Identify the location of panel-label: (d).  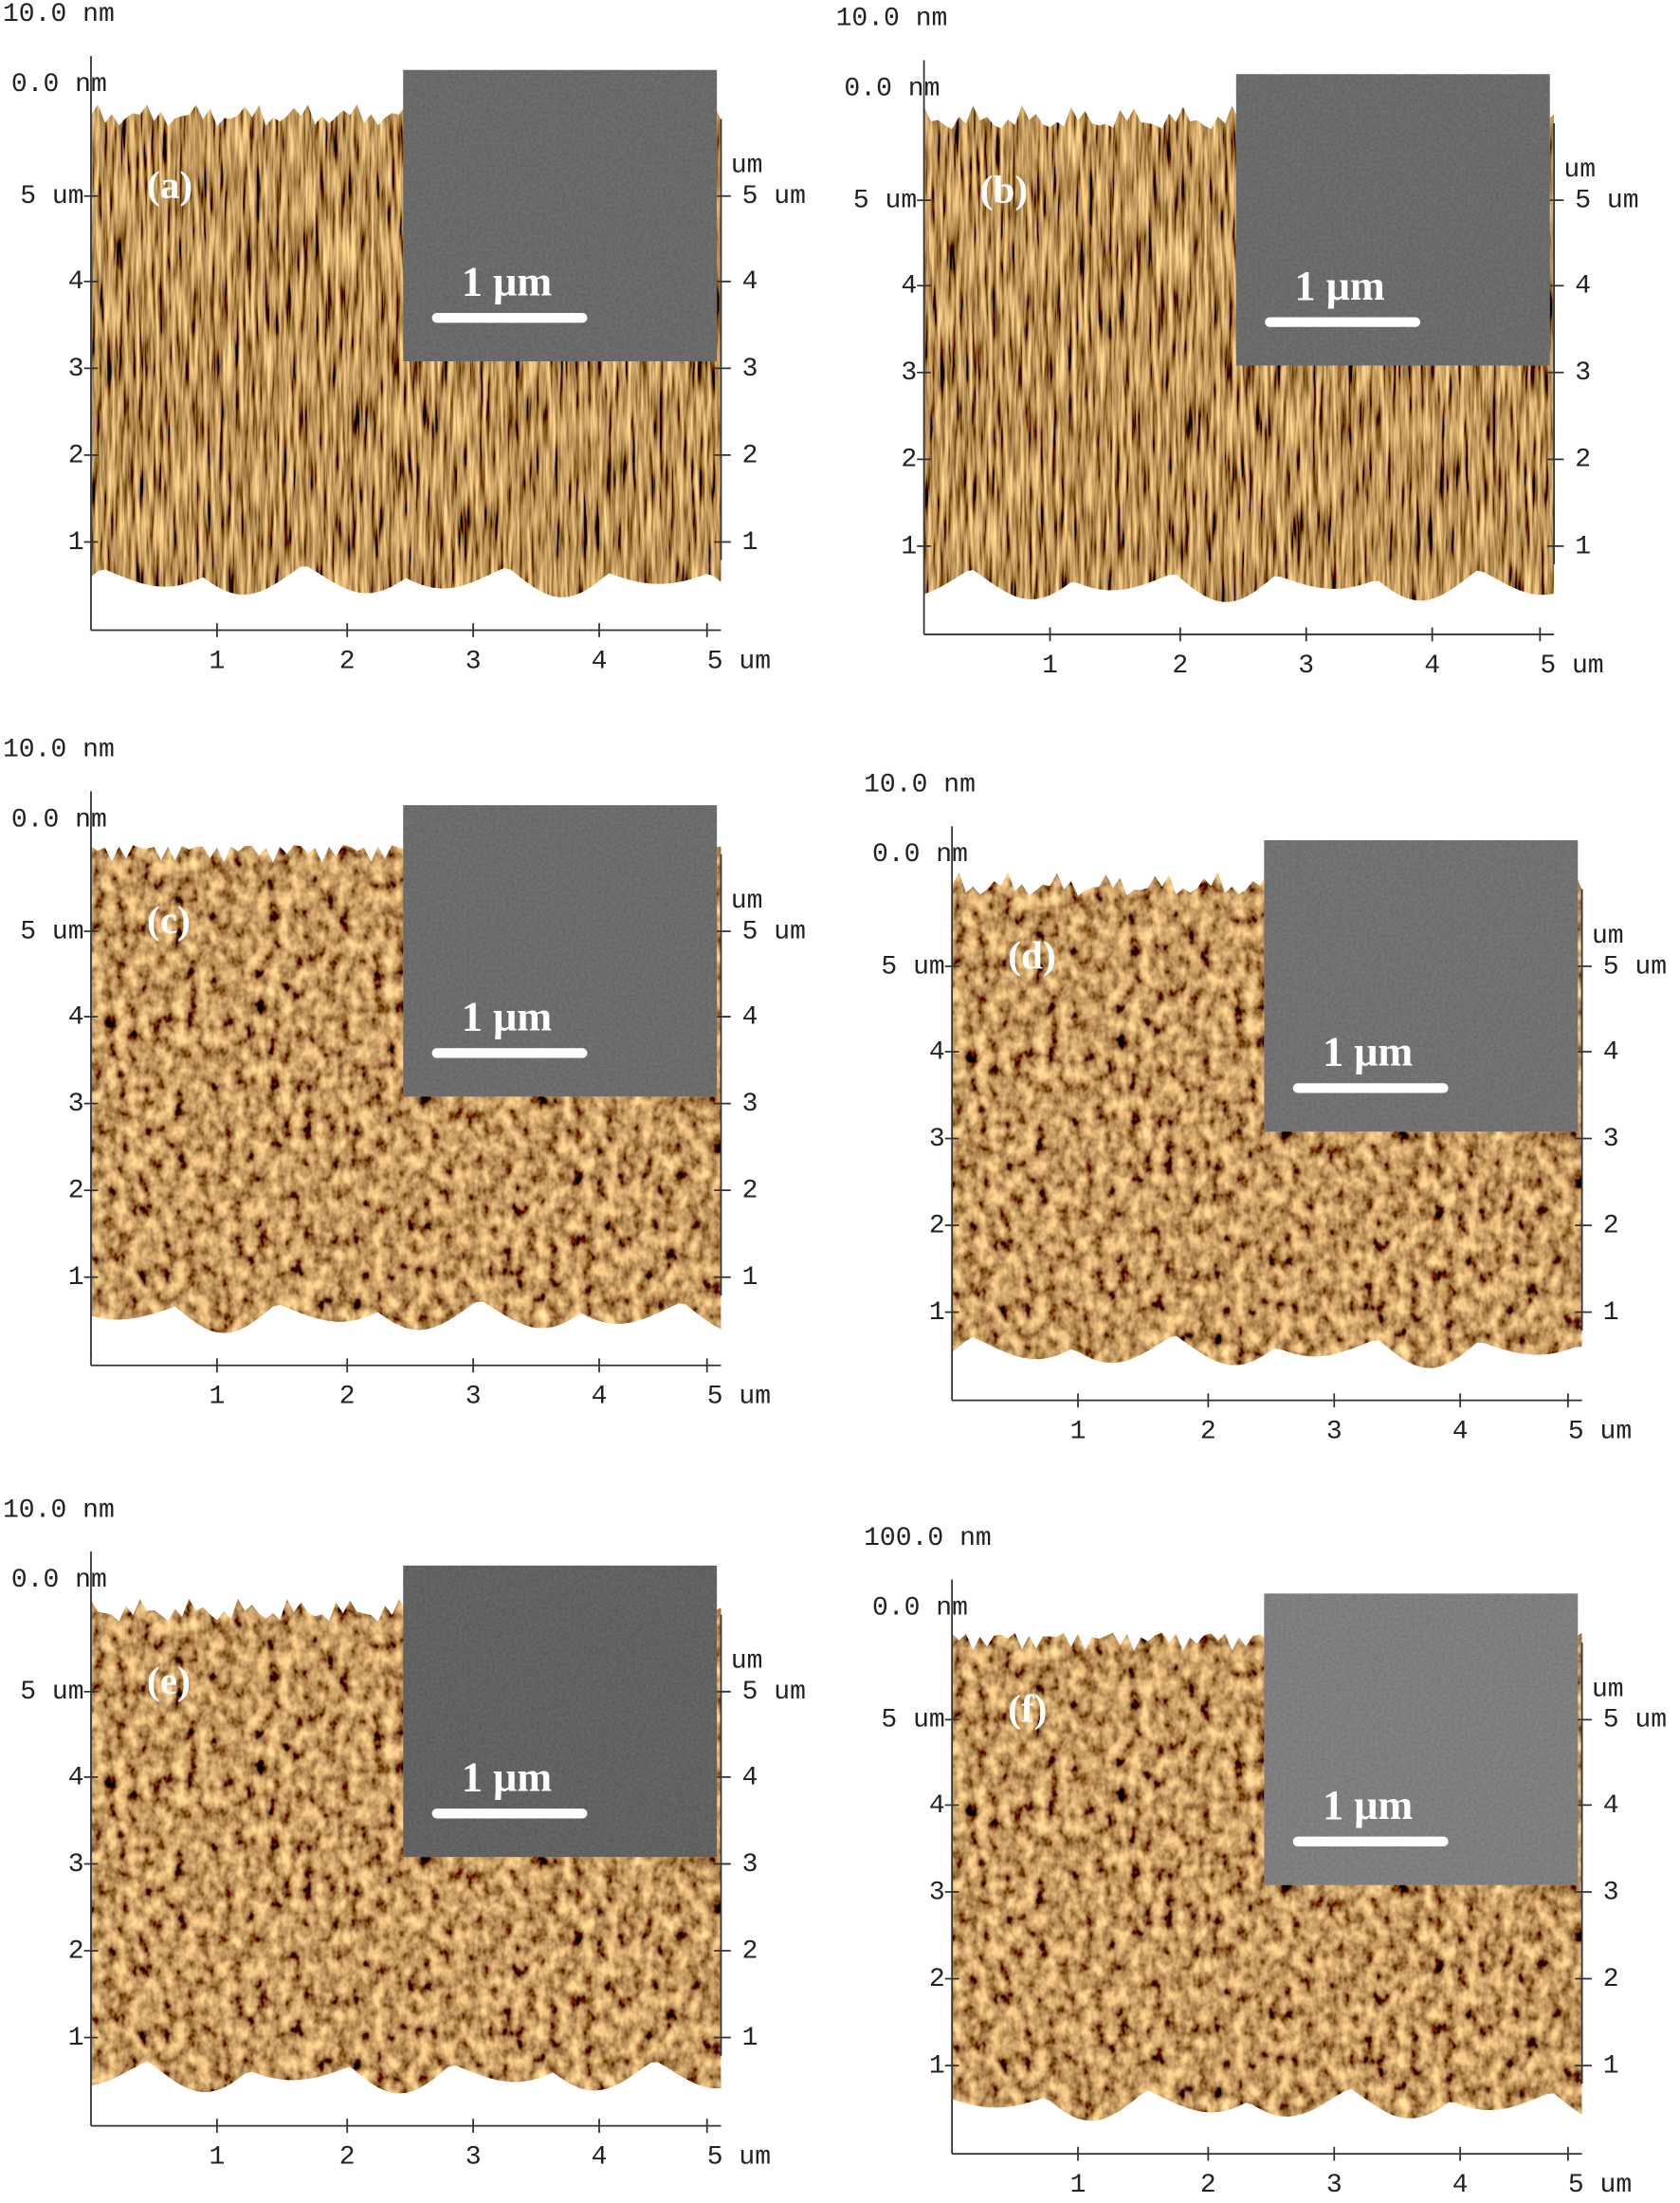
(1032, 955).